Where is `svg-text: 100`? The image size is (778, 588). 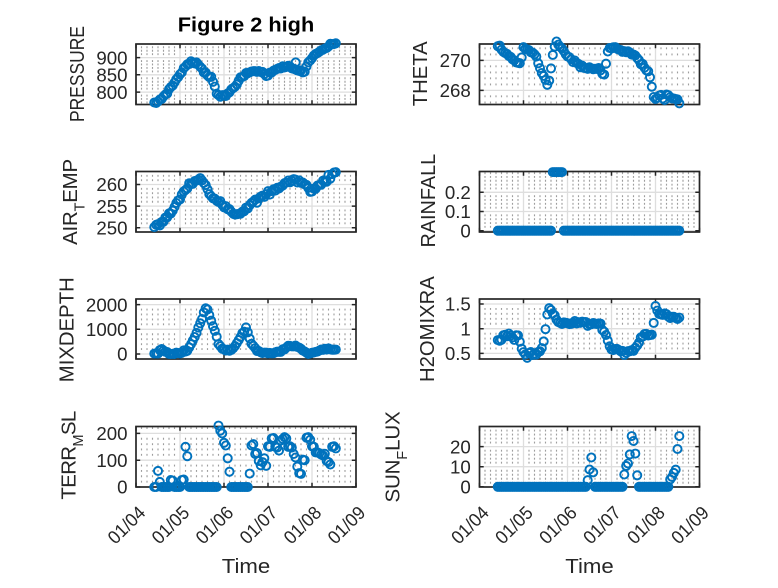
svg-text: 100 is located at coordinates (111, 460).